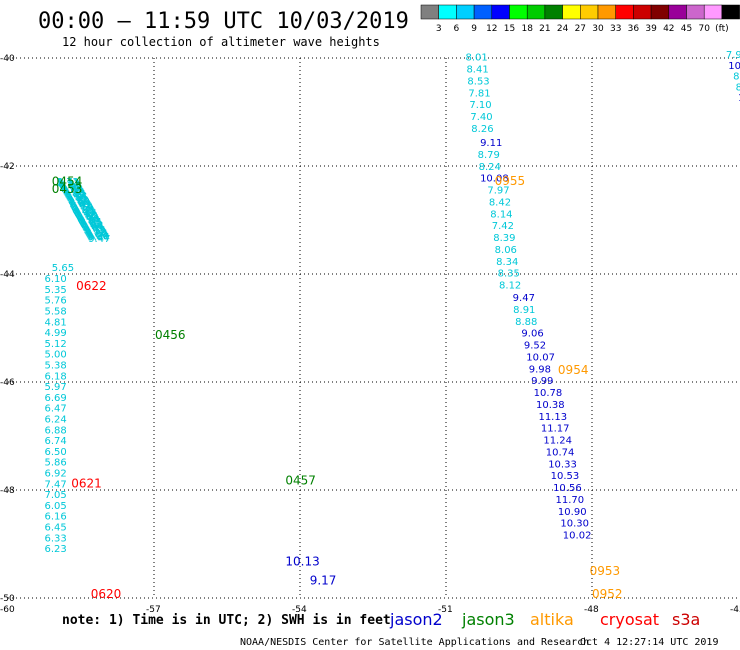 Image resolution: width=740 pixels, height=650 pixels. I want to click on wave-height-label: 11.13, so click(552, 417).